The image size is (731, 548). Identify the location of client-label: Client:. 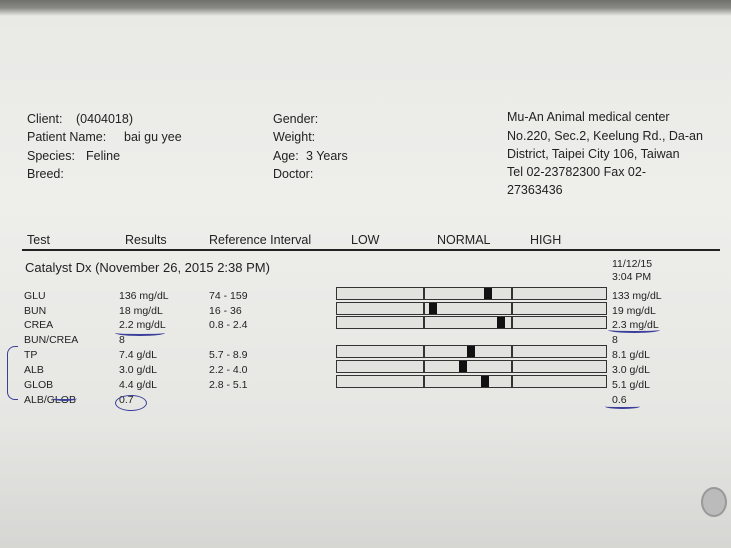
(45, 119).